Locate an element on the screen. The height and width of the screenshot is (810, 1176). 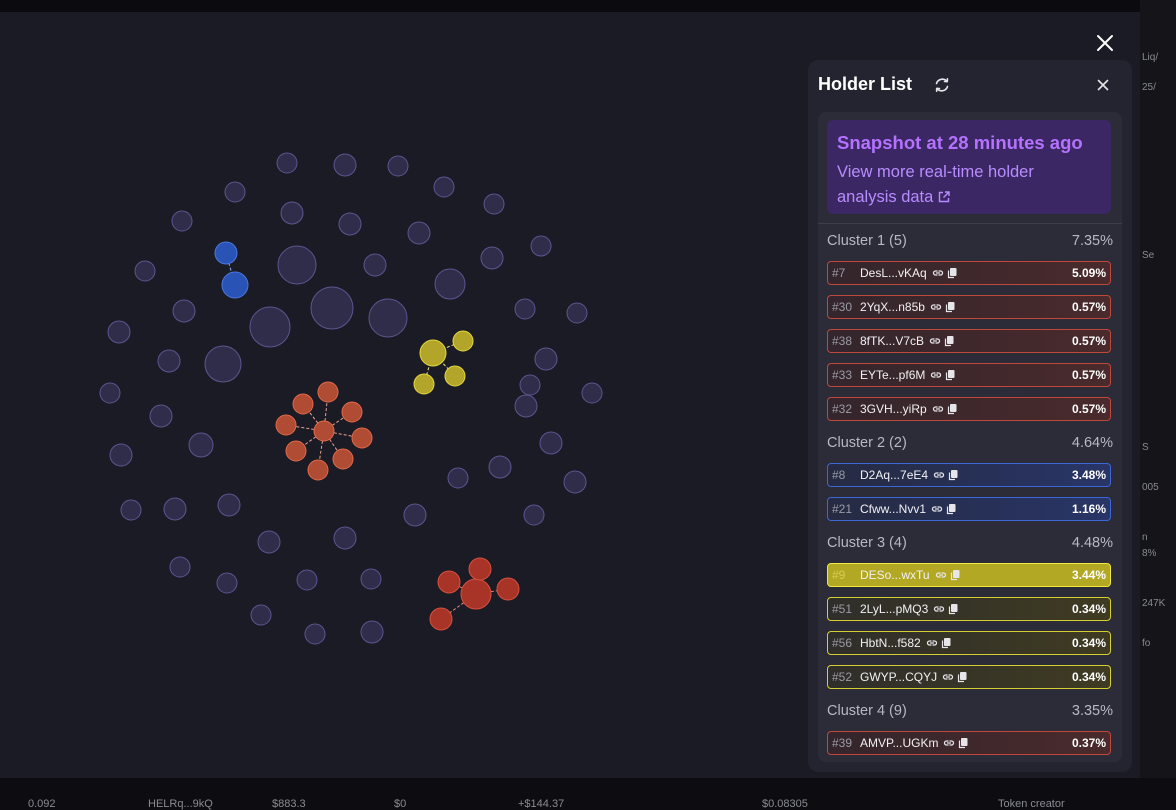
refresh-button is located at coordinates (942, 85).